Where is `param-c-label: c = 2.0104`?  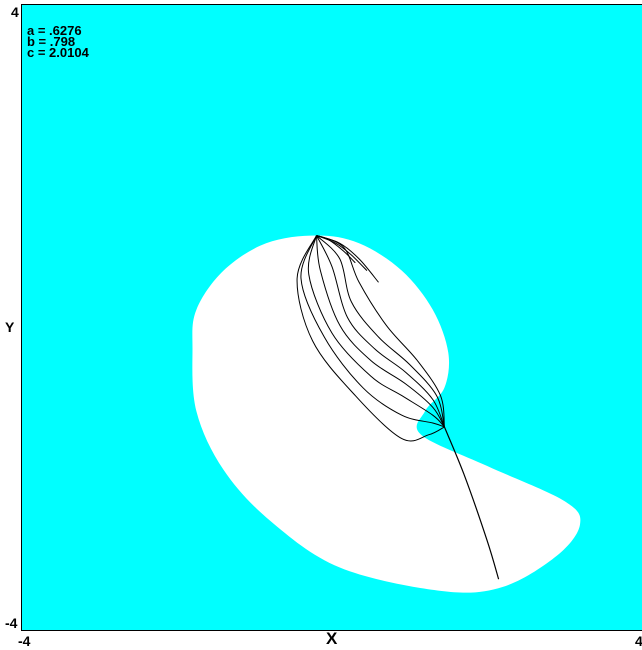
param-c-label: c = 2.0104 is located at coordinates (58, 52).